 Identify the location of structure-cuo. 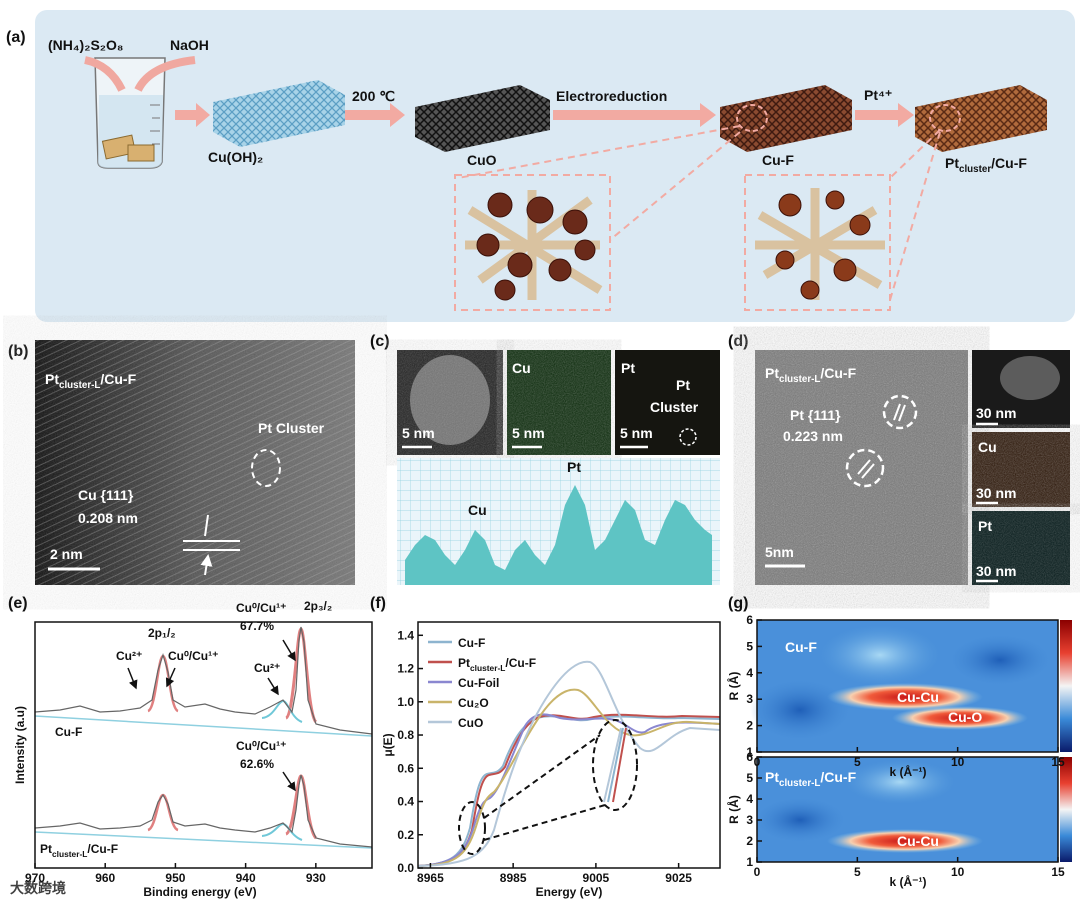
(534, 245).